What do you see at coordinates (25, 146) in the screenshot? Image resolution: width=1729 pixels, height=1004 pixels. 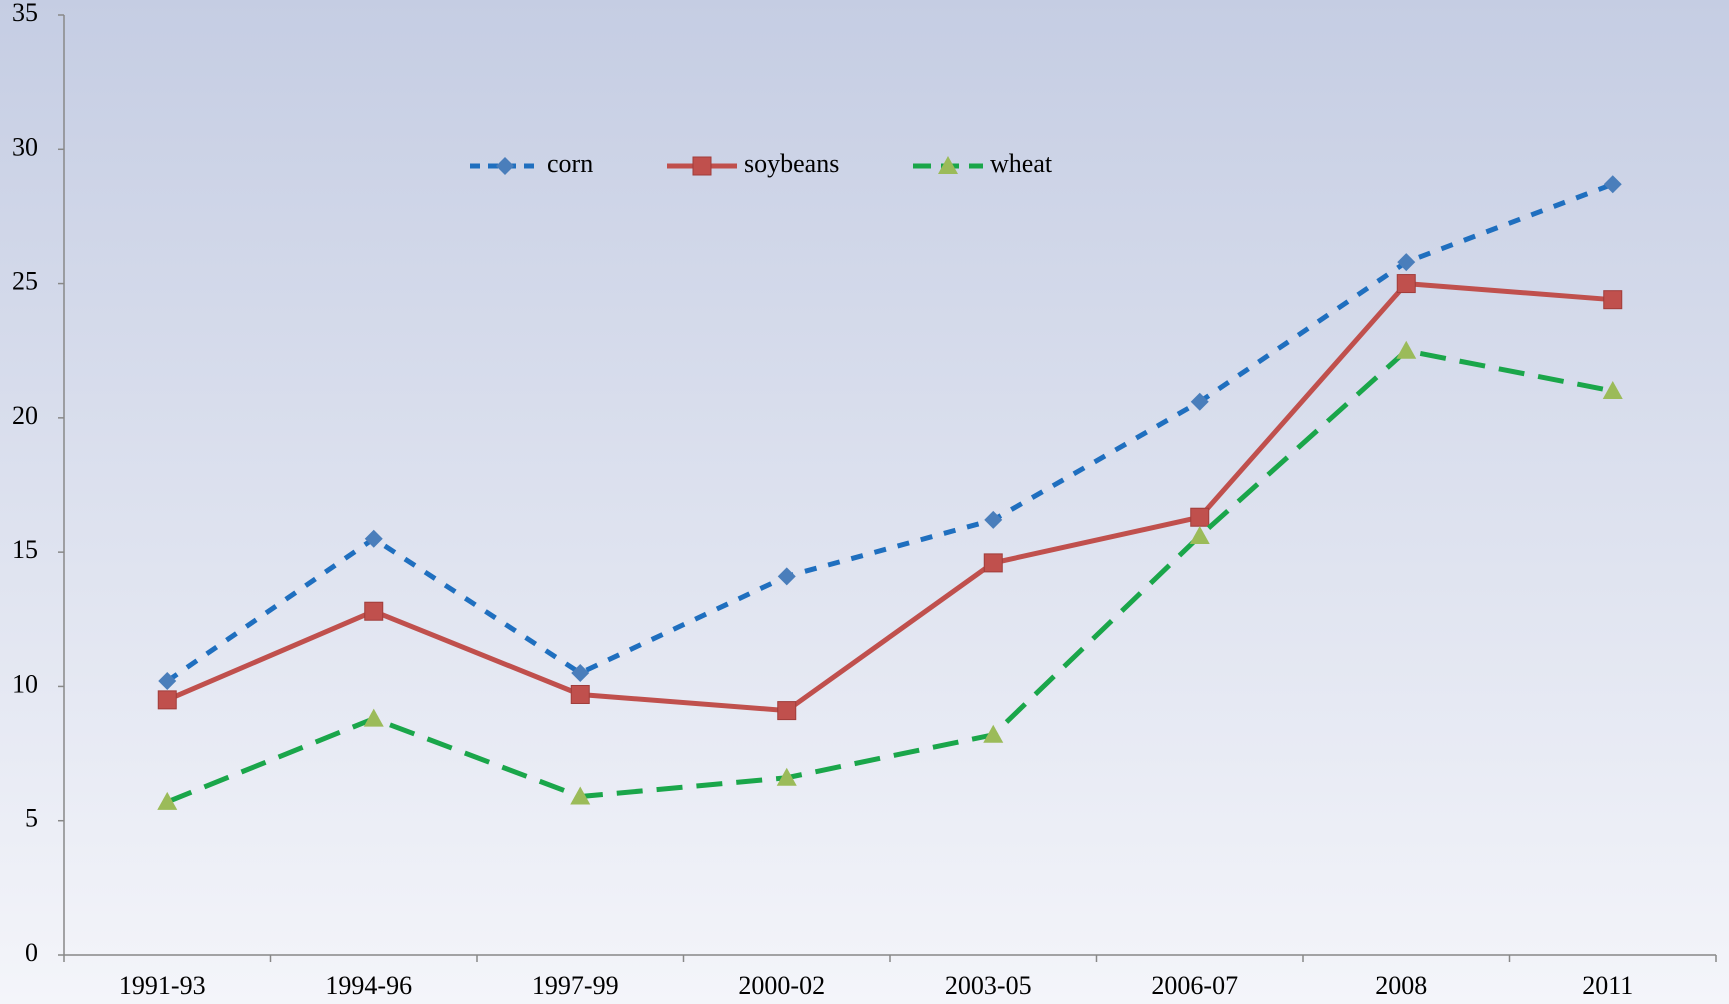 I see `y-tick-label: 30` at bounding box center [25, 146].